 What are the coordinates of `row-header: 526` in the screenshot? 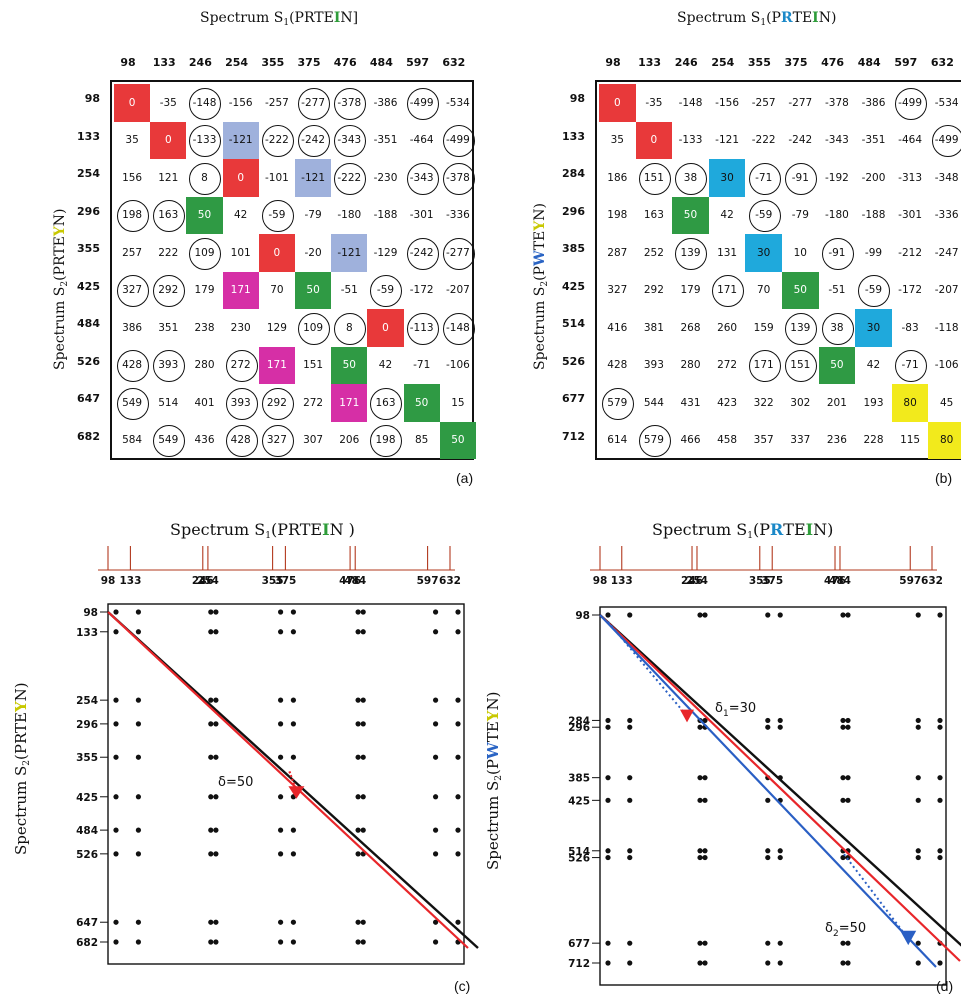 It's located at (573, 361).